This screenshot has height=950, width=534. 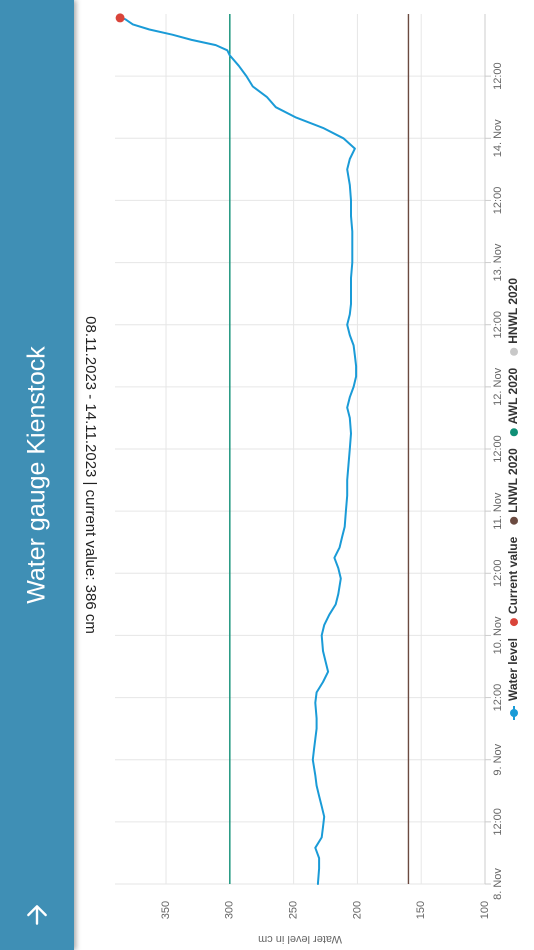 What do you see at coordinates (498, 884) in the screenshot?
I see `x-tick-label: 8. Nov` at bounding box center [498, 884].